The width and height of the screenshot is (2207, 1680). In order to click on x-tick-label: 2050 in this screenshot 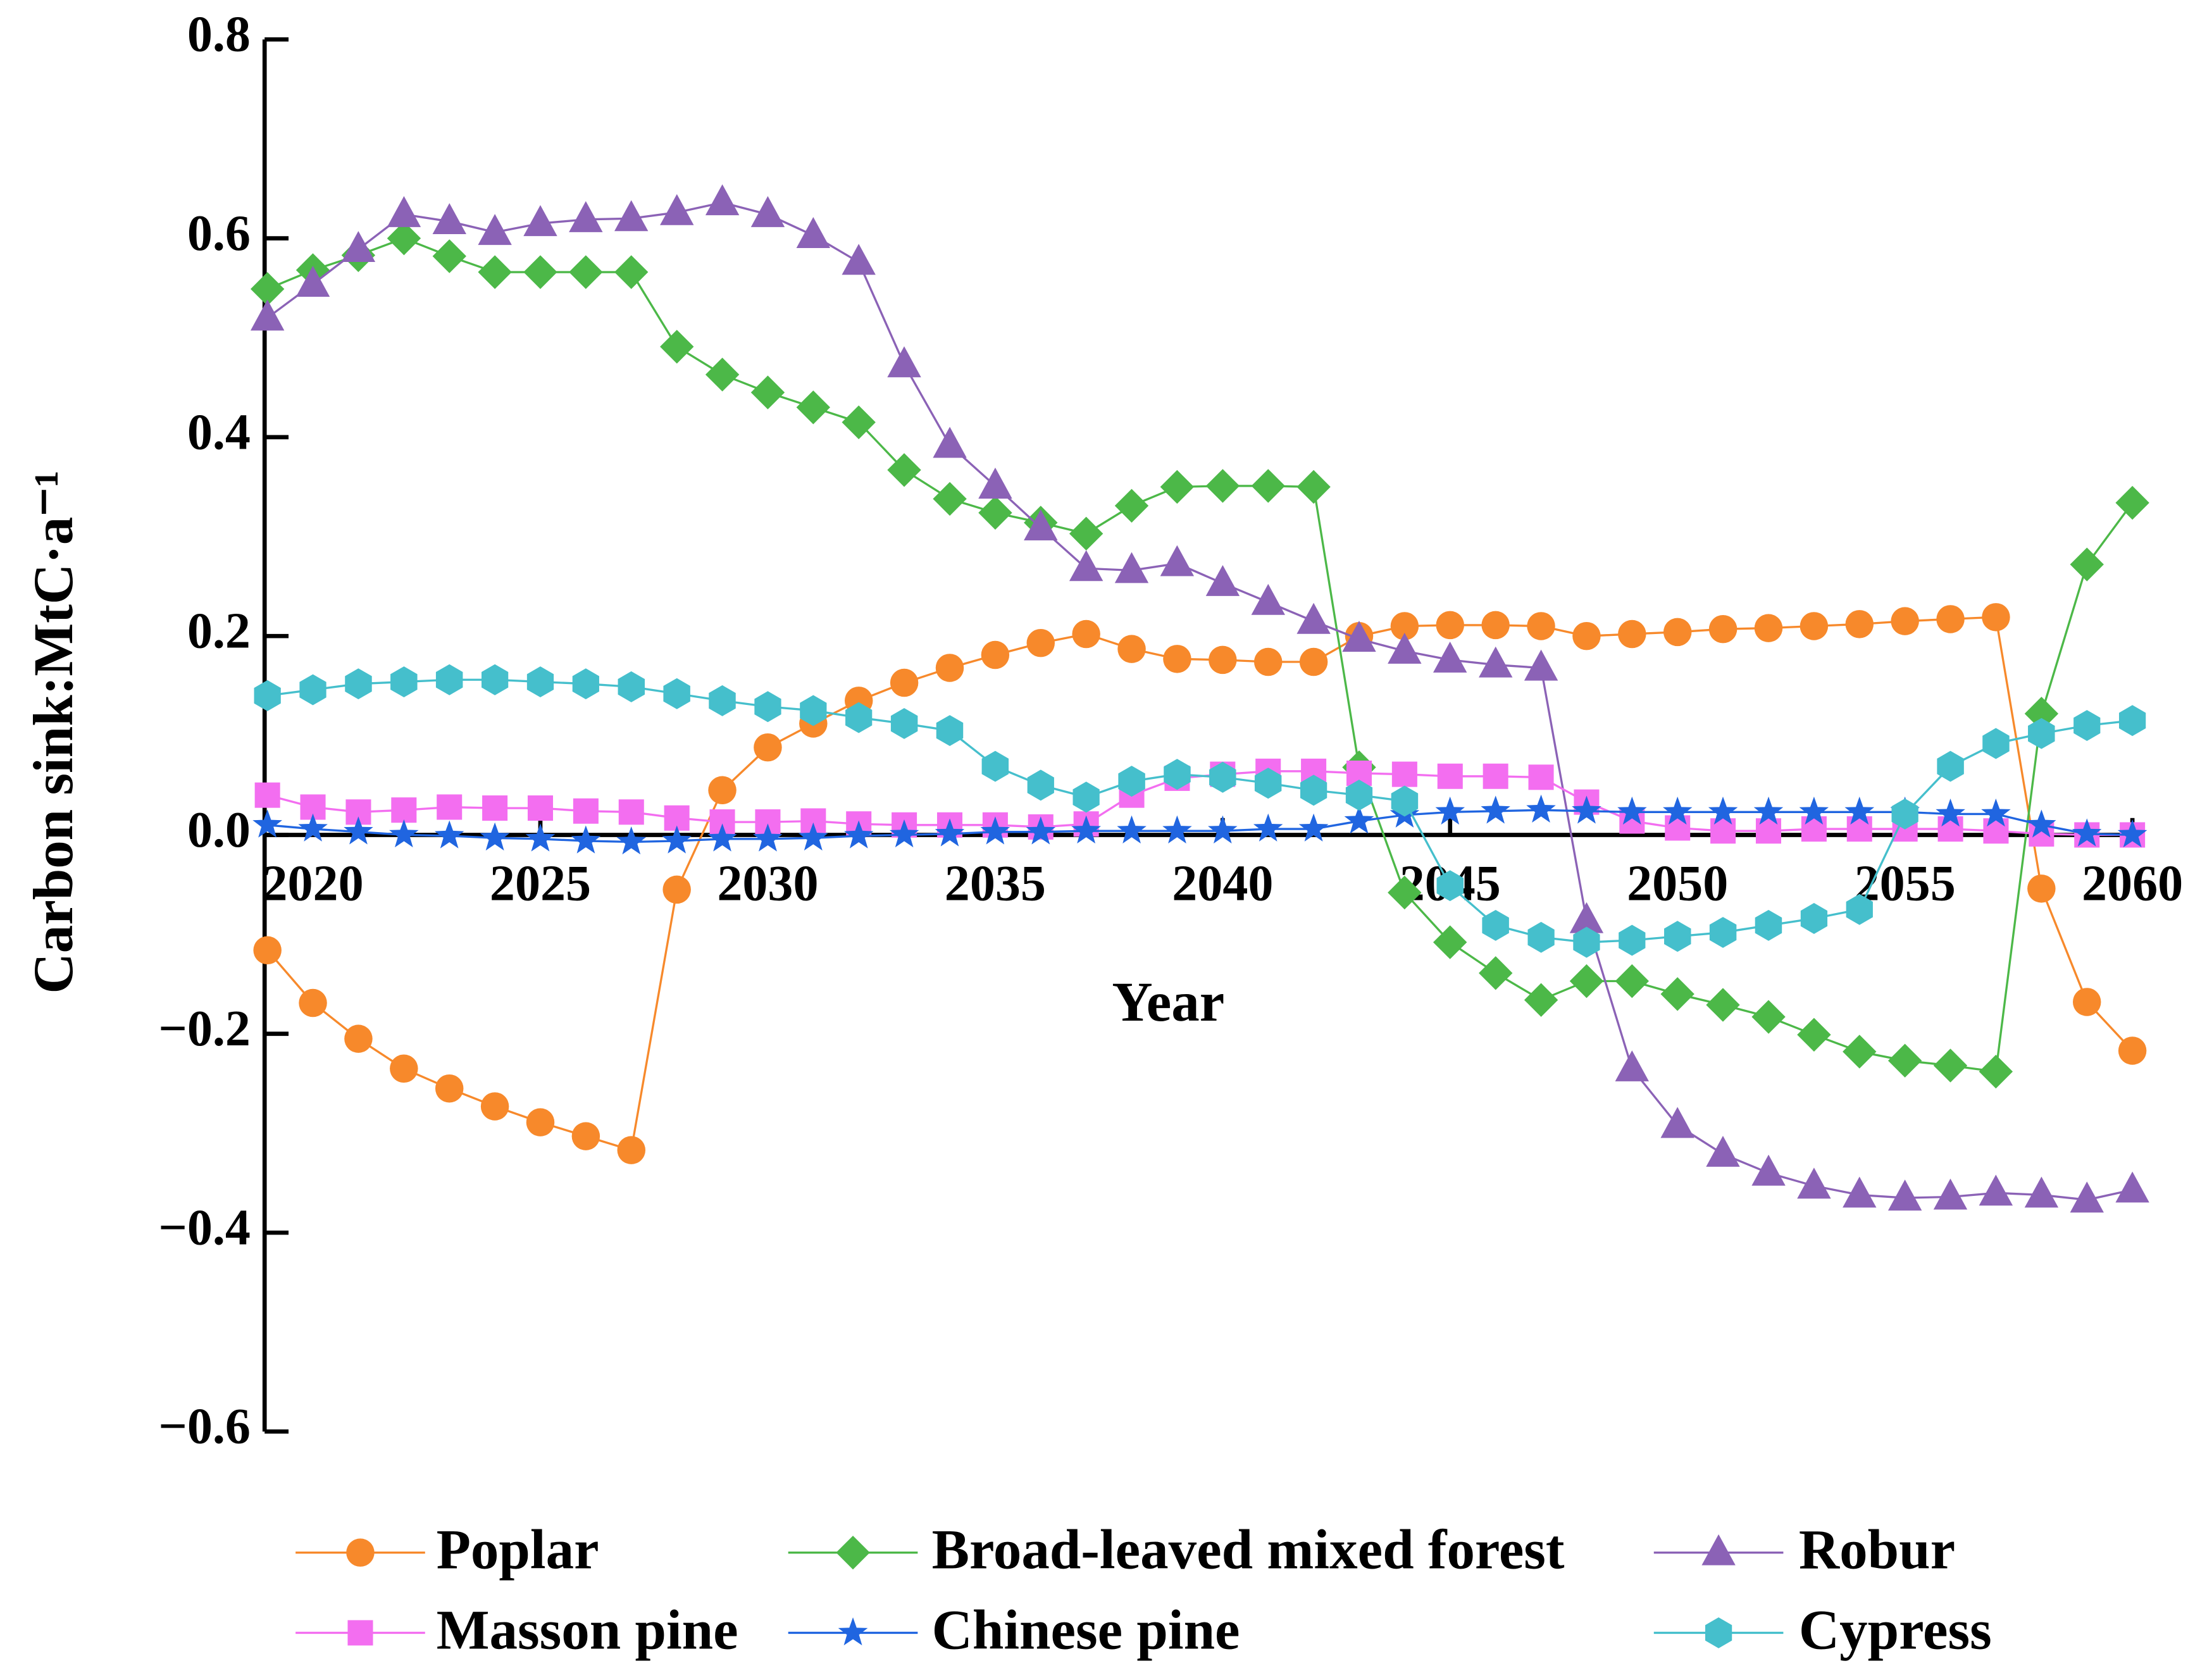, I will do `click(1678, 883)`.